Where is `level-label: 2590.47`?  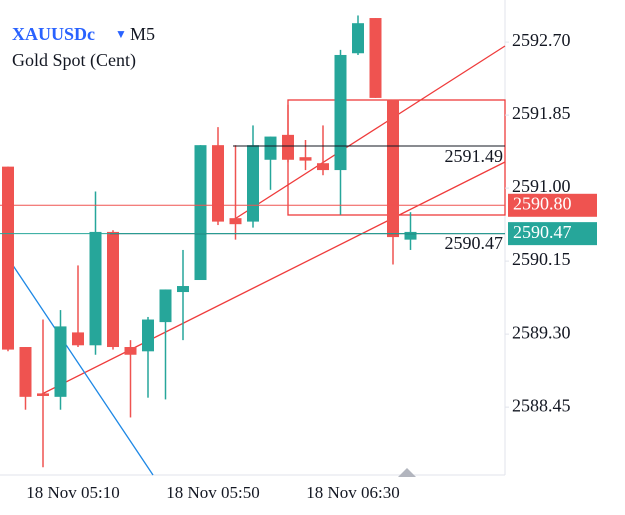
level-label: 2590.47 is located at coordinates (474, 243).